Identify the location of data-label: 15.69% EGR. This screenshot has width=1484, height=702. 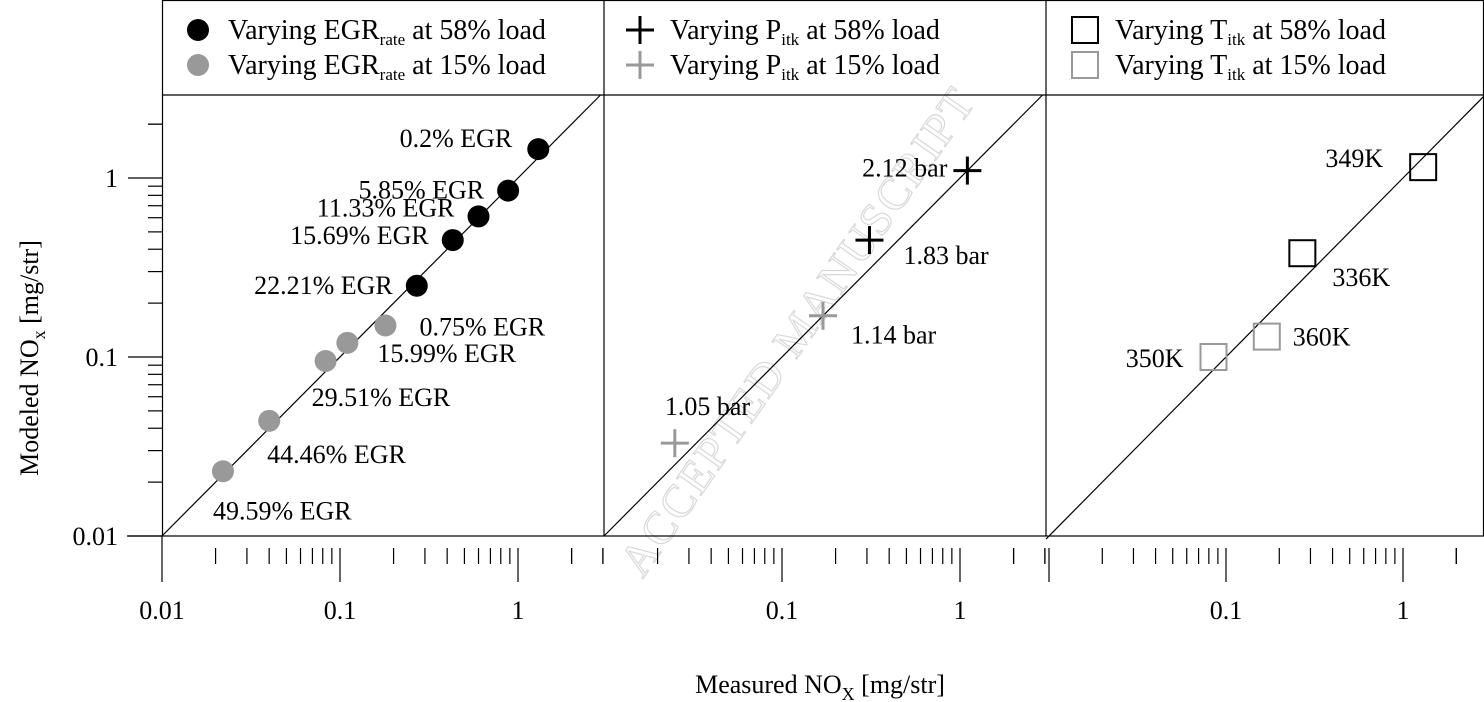
(359, 235).